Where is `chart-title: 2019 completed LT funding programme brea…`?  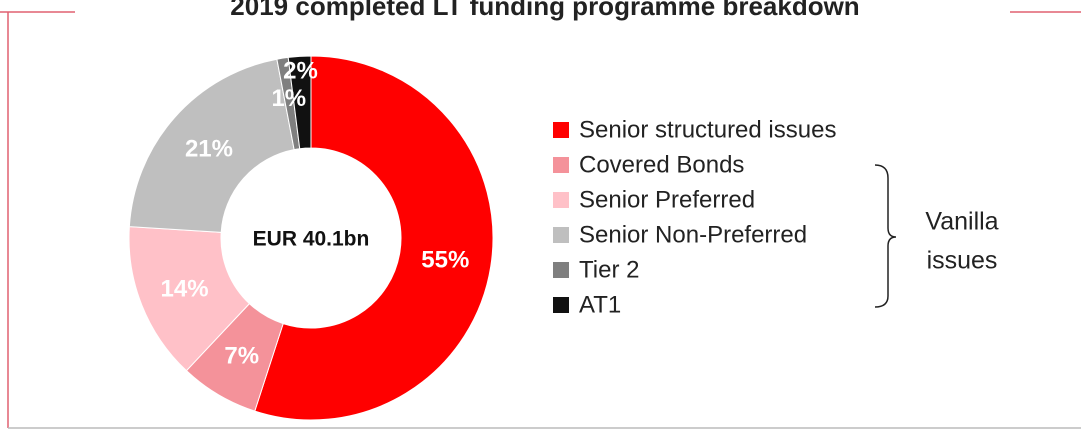 chart-title: 2019 completed LT funding programme brea… is located at coordinates (544, 10).